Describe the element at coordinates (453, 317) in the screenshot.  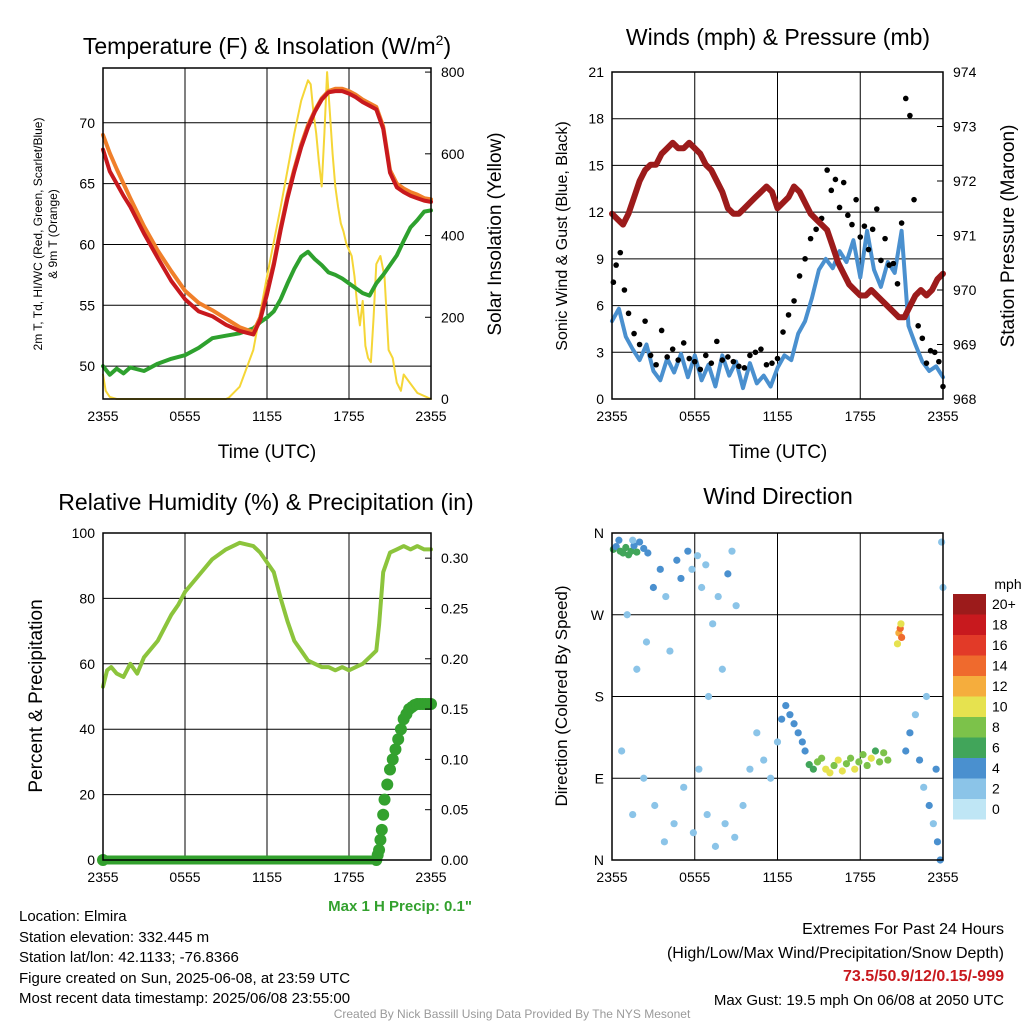
I see `y-right-tick-label: 200` at that location.